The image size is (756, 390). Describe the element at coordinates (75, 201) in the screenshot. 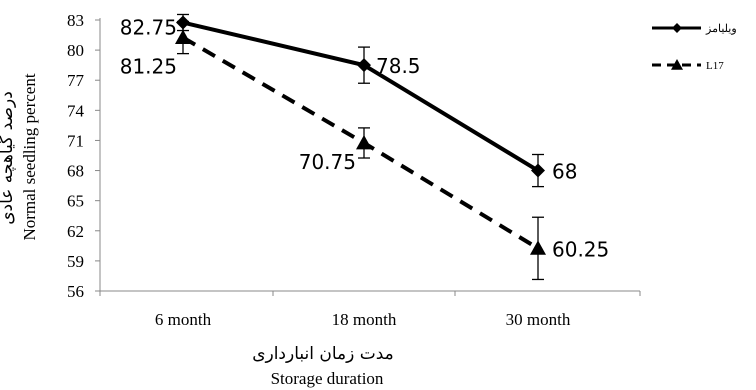

I see `y-tick-label: 65` at that location.